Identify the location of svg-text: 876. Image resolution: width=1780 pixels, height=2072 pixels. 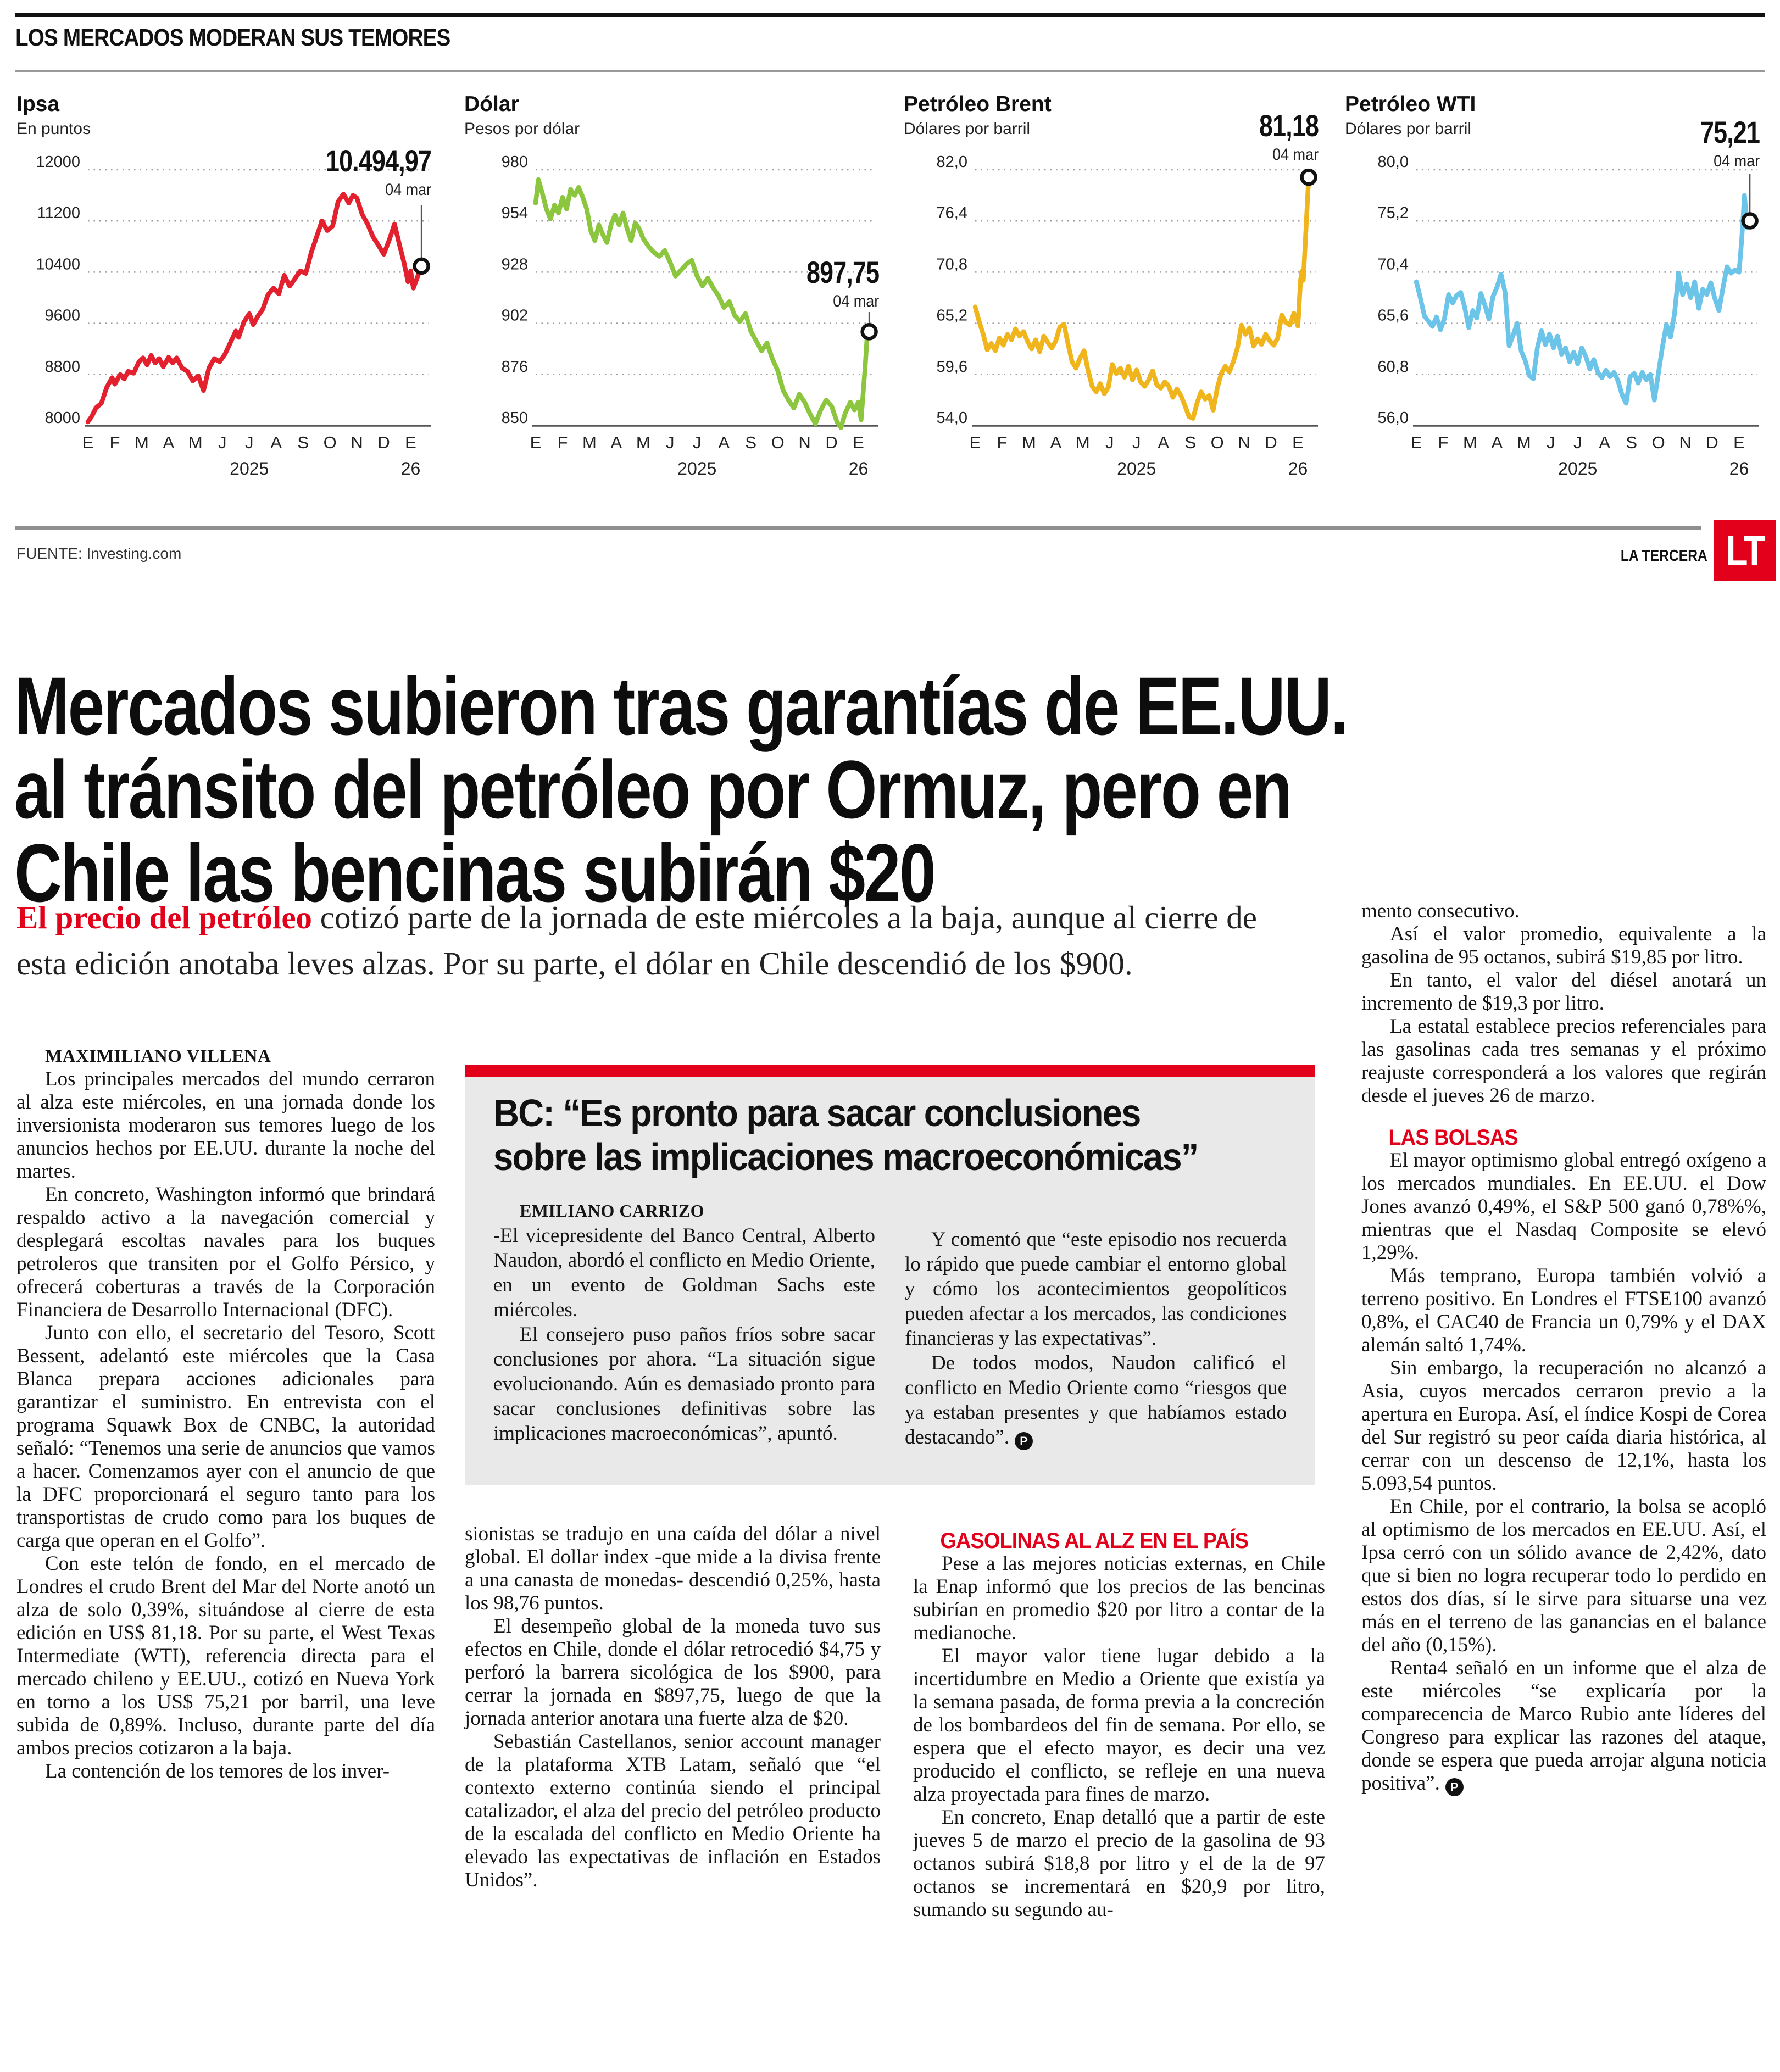
(515, 367).